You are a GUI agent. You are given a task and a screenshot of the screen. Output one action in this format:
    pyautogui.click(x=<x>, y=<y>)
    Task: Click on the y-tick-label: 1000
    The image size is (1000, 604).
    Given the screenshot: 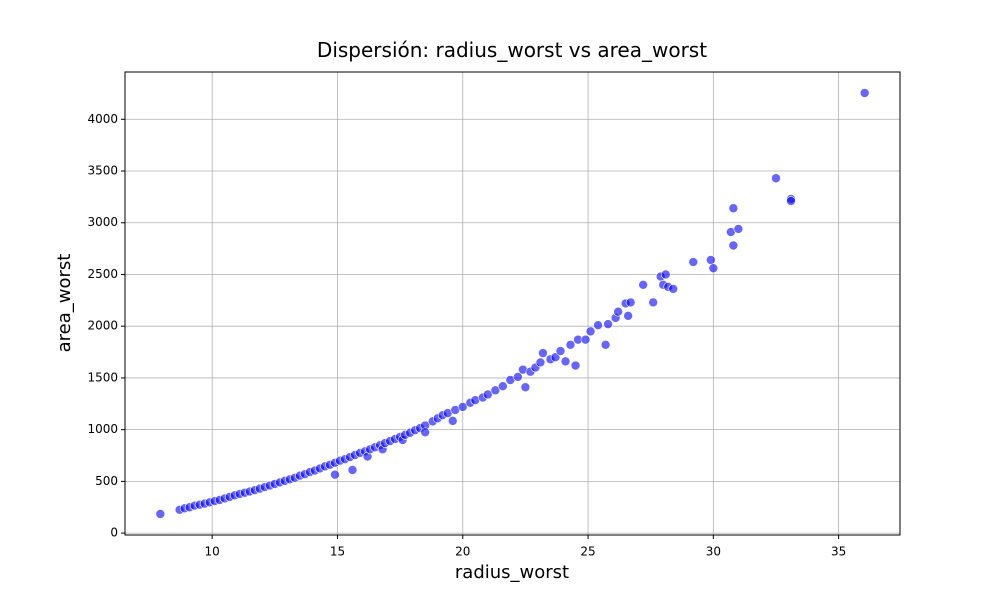 What is the action you would take?
    pyautogui.click(x=102, y=429)
    